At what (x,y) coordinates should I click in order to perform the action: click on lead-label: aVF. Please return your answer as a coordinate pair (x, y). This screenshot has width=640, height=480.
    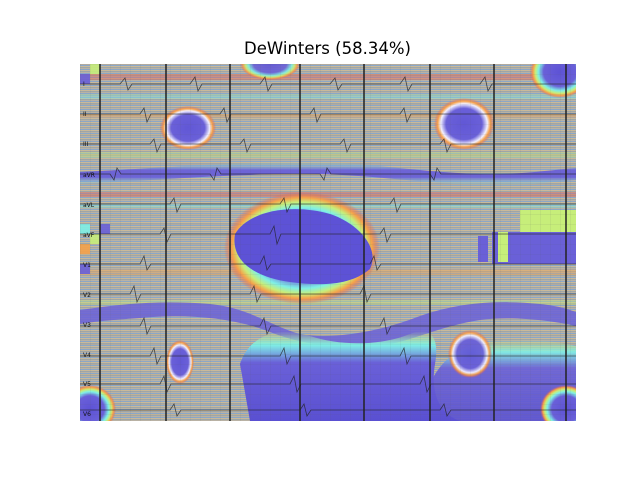
    Looking at the image, I should click on (89, 235).